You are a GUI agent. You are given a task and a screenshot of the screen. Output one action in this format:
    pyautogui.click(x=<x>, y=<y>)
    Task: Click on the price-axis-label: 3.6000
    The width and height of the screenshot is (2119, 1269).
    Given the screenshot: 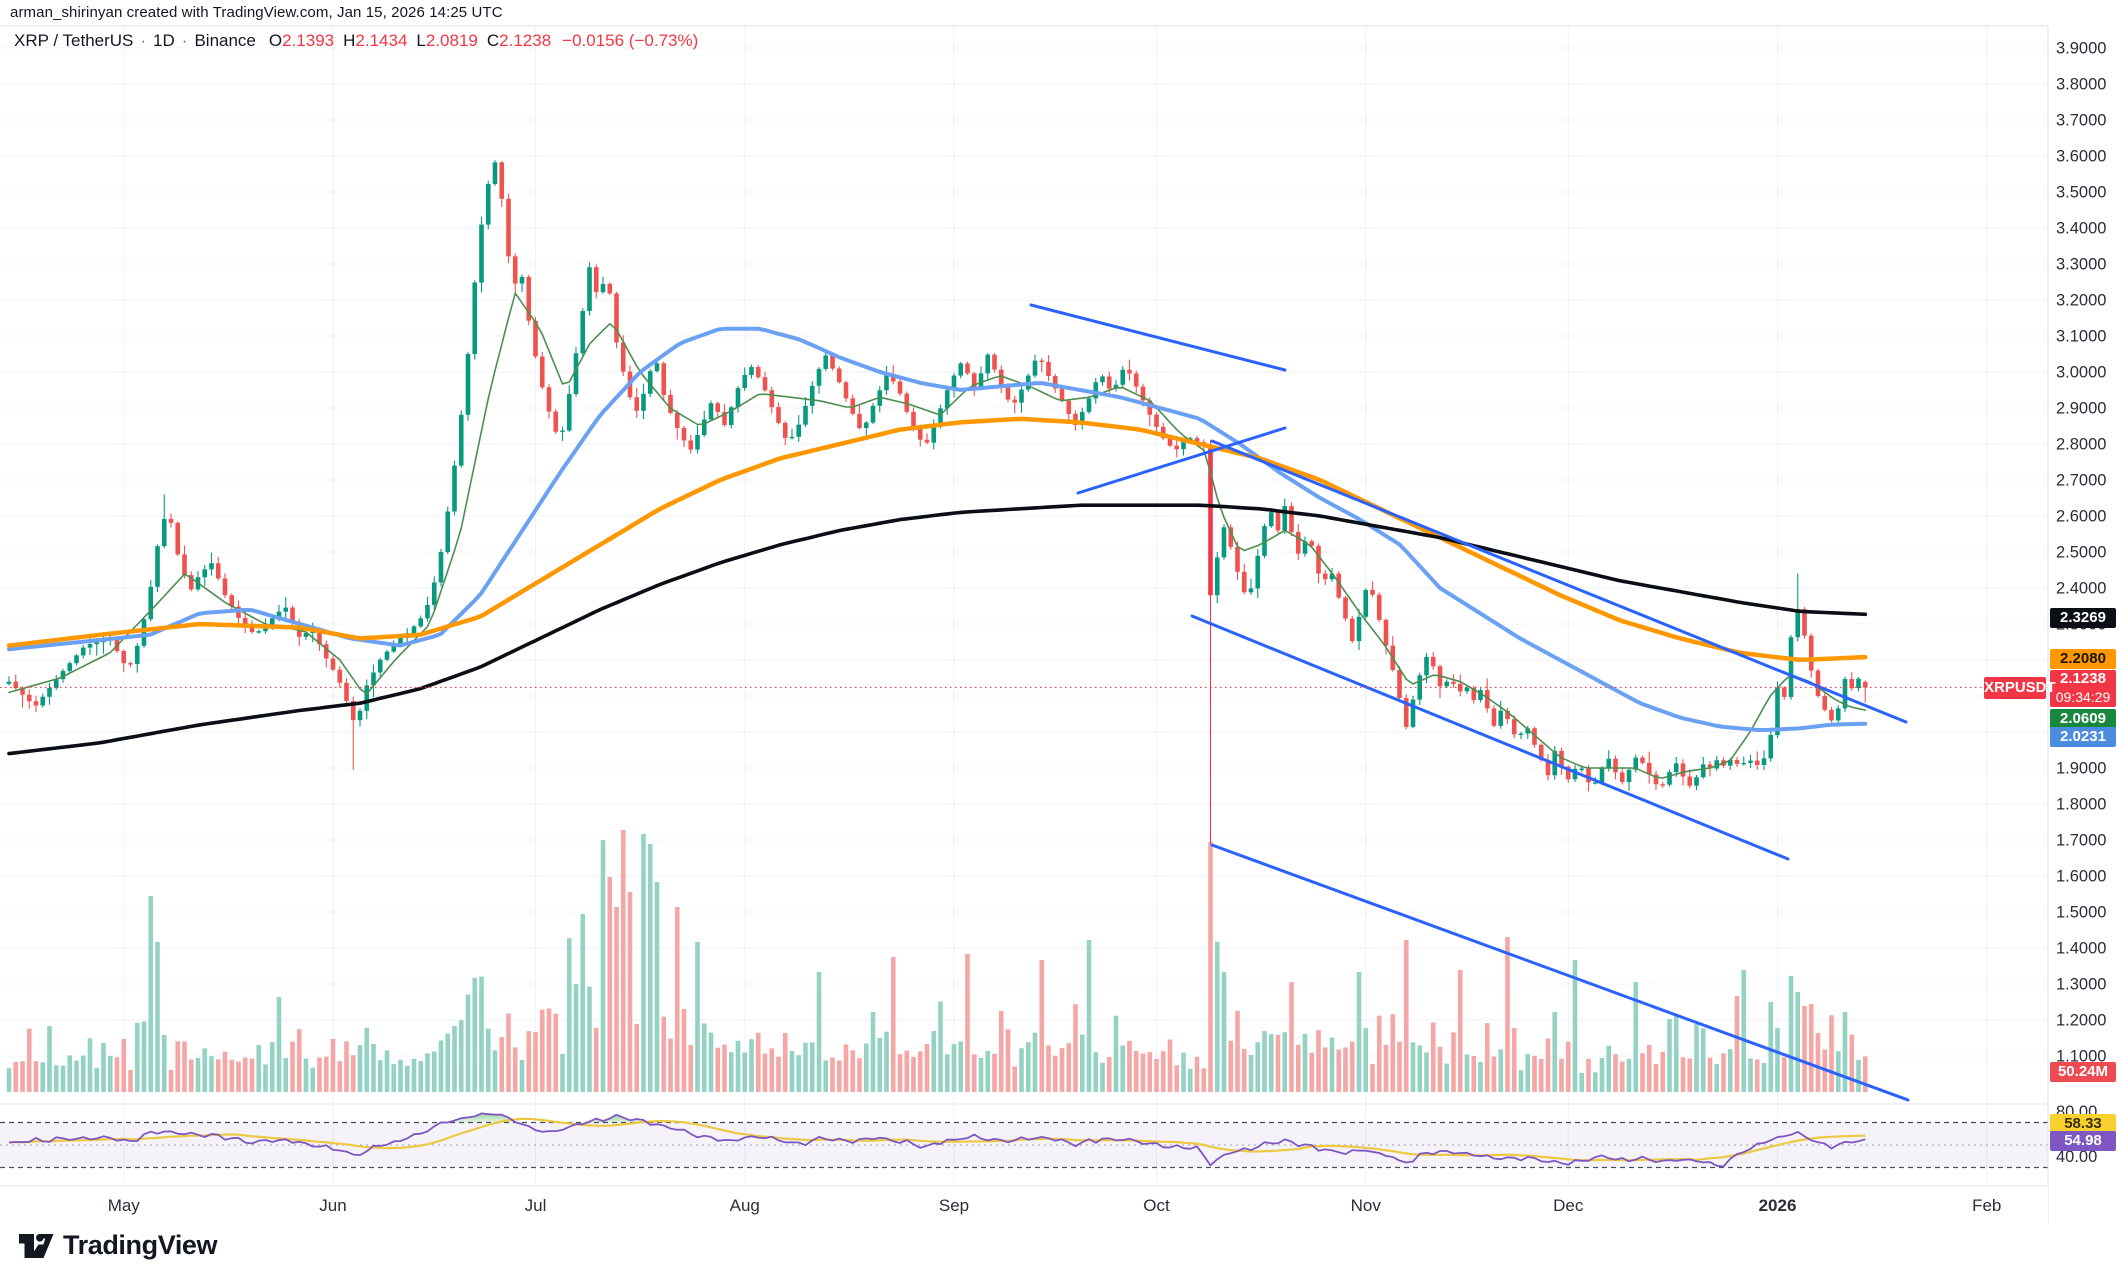 What is the action you would take?
    pyautogui.click(x=2081, y=157)
    